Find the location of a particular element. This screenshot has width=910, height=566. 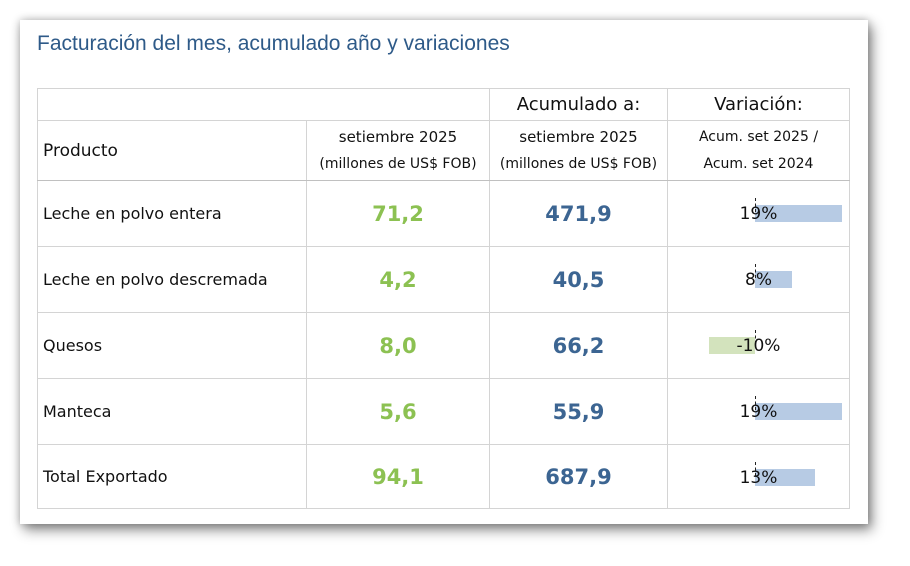

producto-cell: Leche en polvo descremada is located at coordinates (172, 279).